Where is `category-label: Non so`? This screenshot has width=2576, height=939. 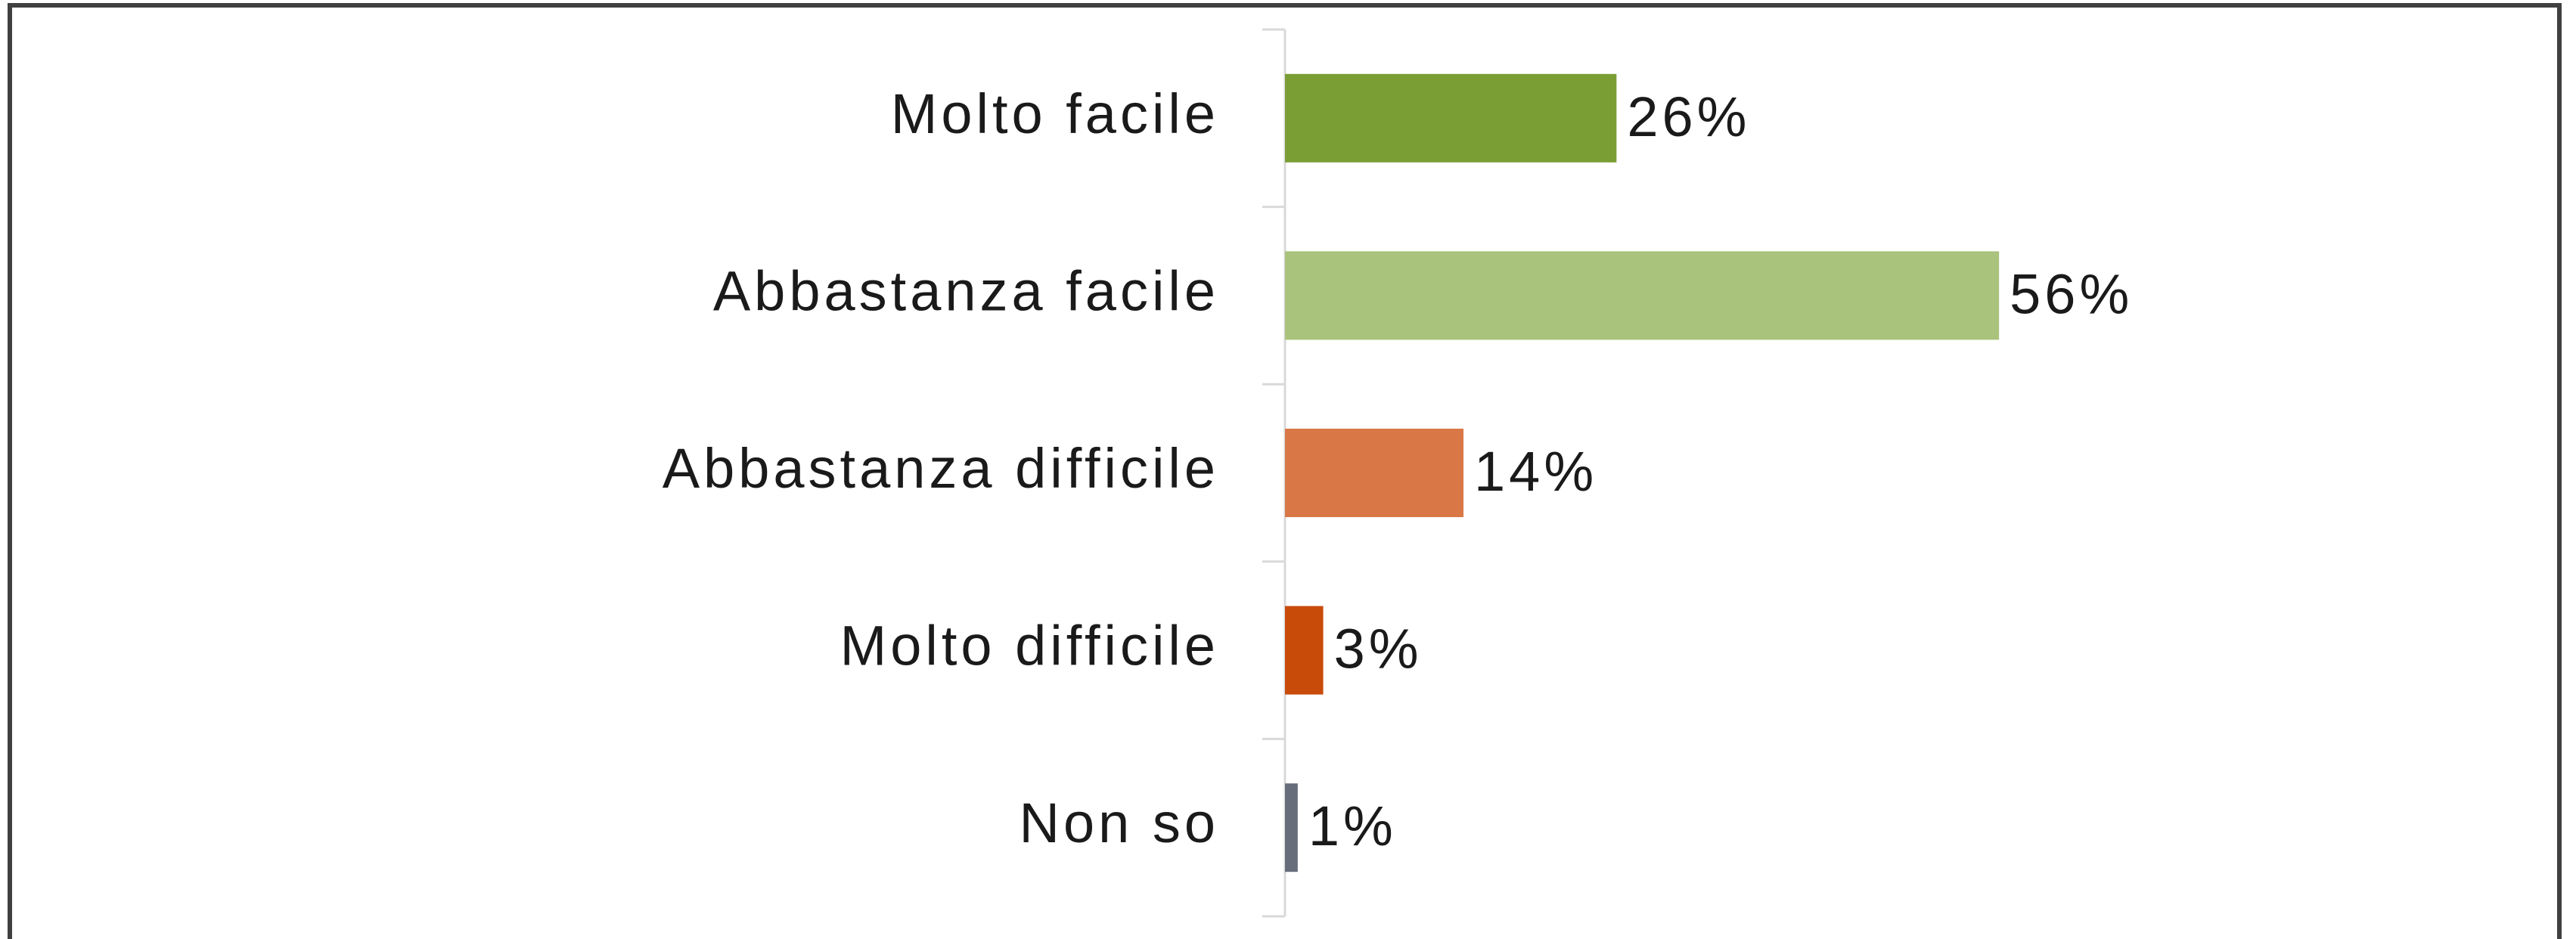 category-label: Non so is located at coordinates (1119, 823).